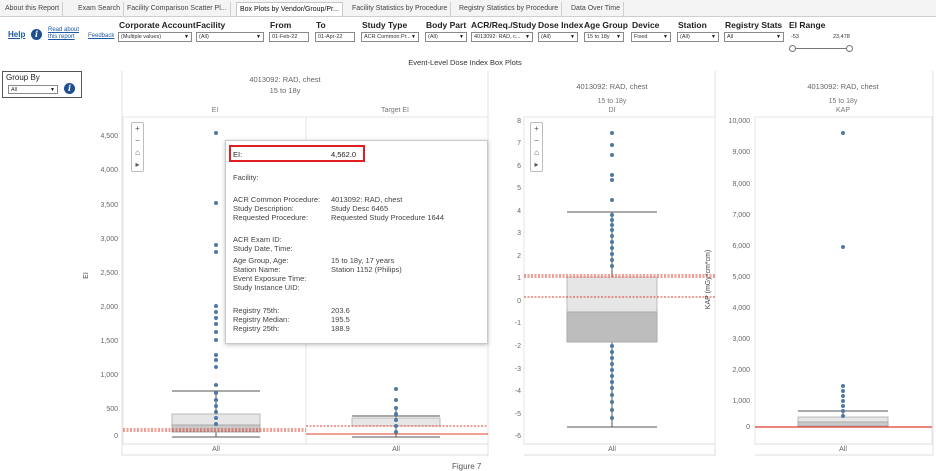 This screenshot has height=471, width=936. I want to click on device-label: Device, so click(646, 25).